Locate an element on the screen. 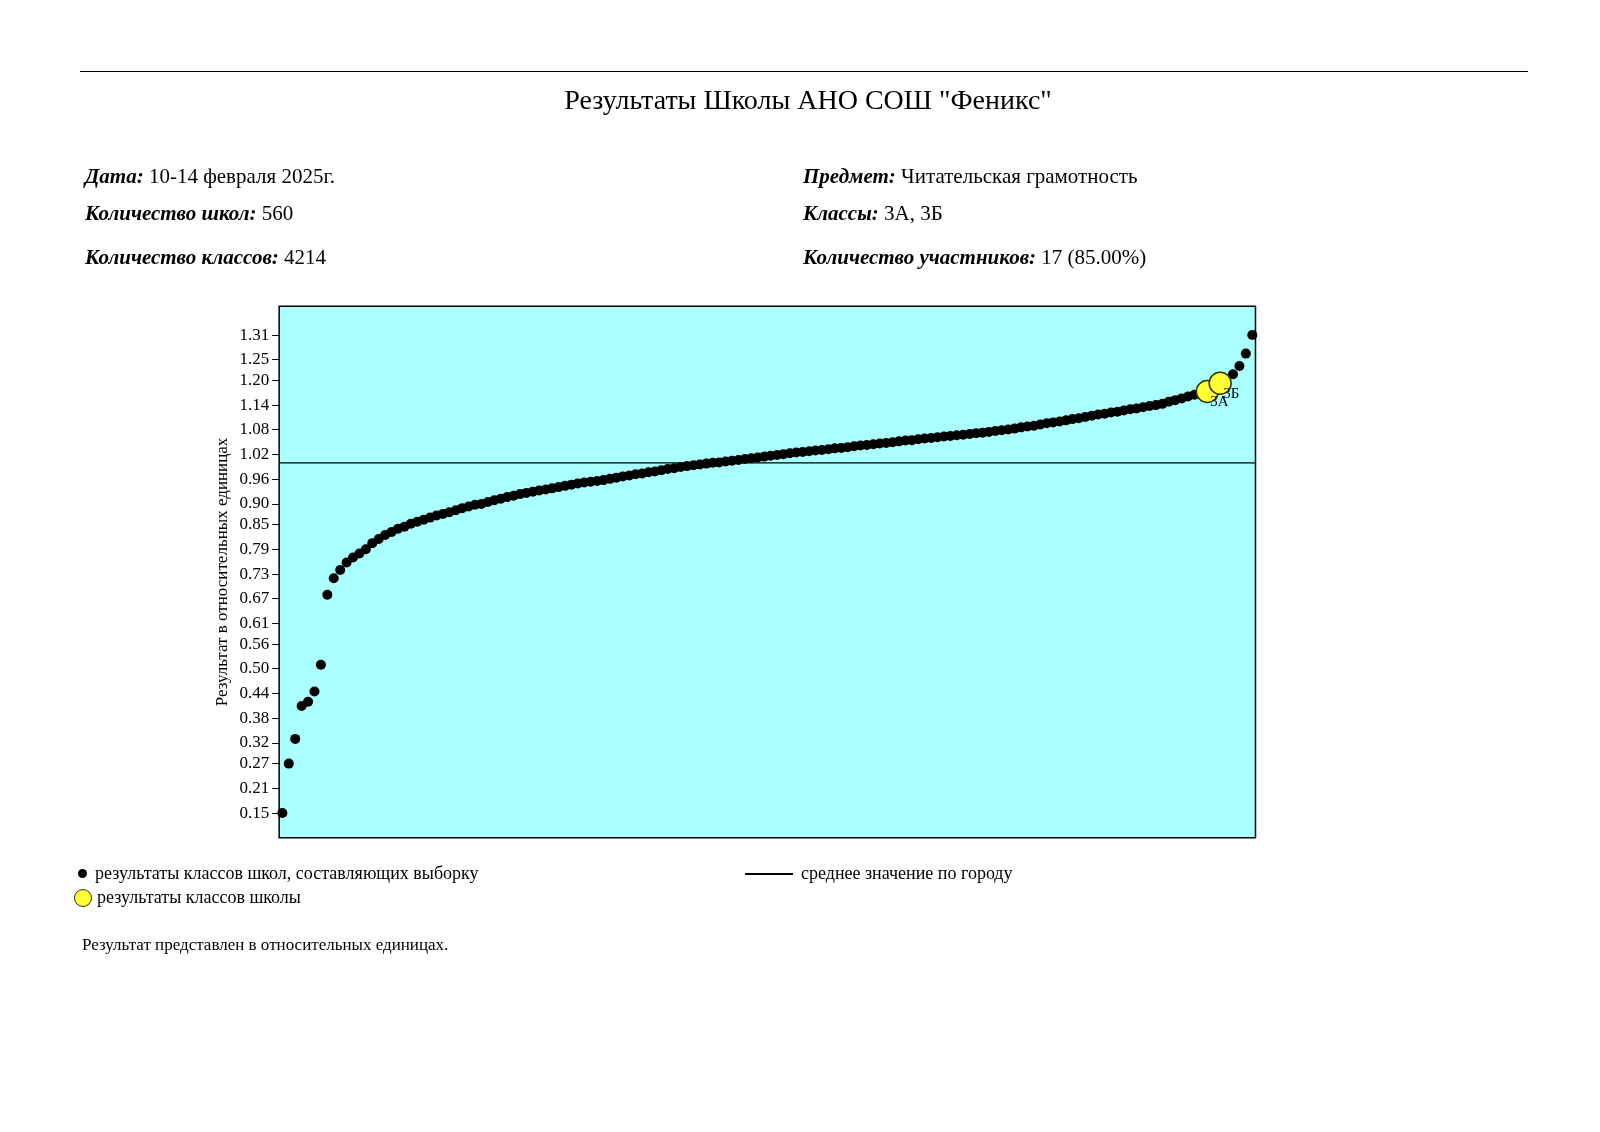 The image size is (1600, 1132). y-tick-label: 0.44 is located at coordinates (254, 693).